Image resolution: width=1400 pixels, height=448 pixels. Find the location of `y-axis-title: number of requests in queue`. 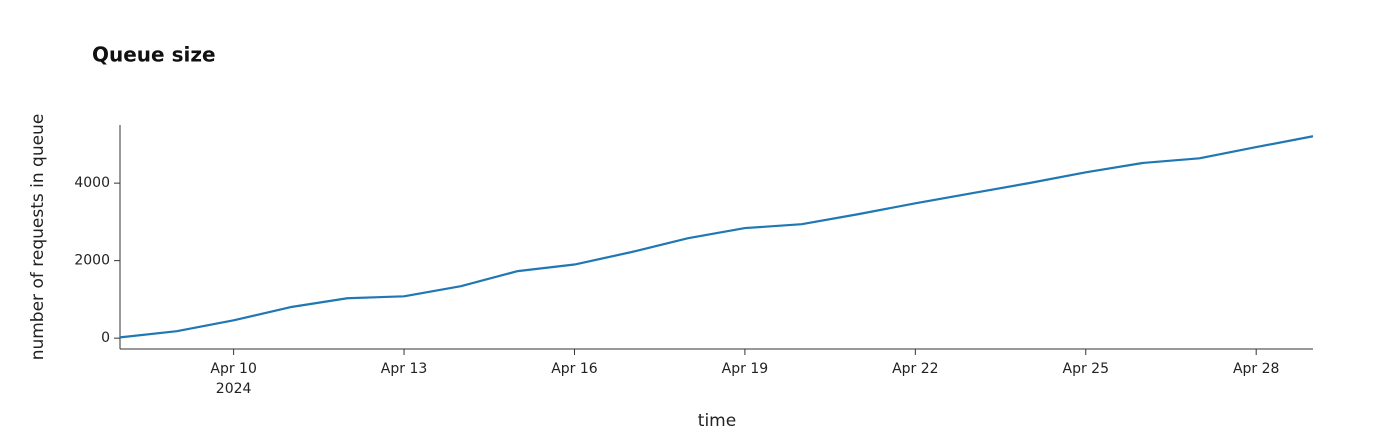

y-axis-title: number of requests in queue is located at coordinates (38, 237).